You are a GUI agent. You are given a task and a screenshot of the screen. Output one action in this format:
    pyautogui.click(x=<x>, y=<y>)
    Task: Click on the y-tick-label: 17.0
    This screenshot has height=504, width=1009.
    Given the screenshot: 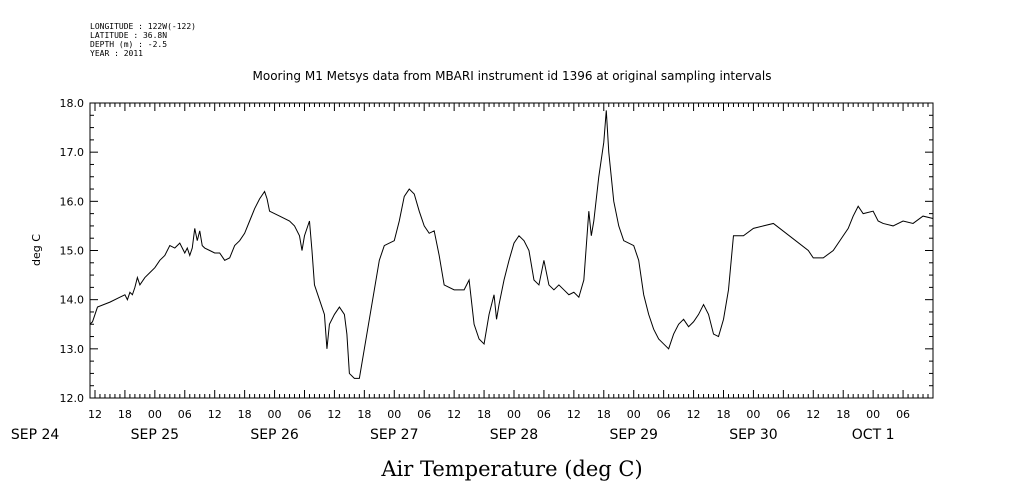 What is the action you would take?
    pyautogui.click(x=72, y=152)
    